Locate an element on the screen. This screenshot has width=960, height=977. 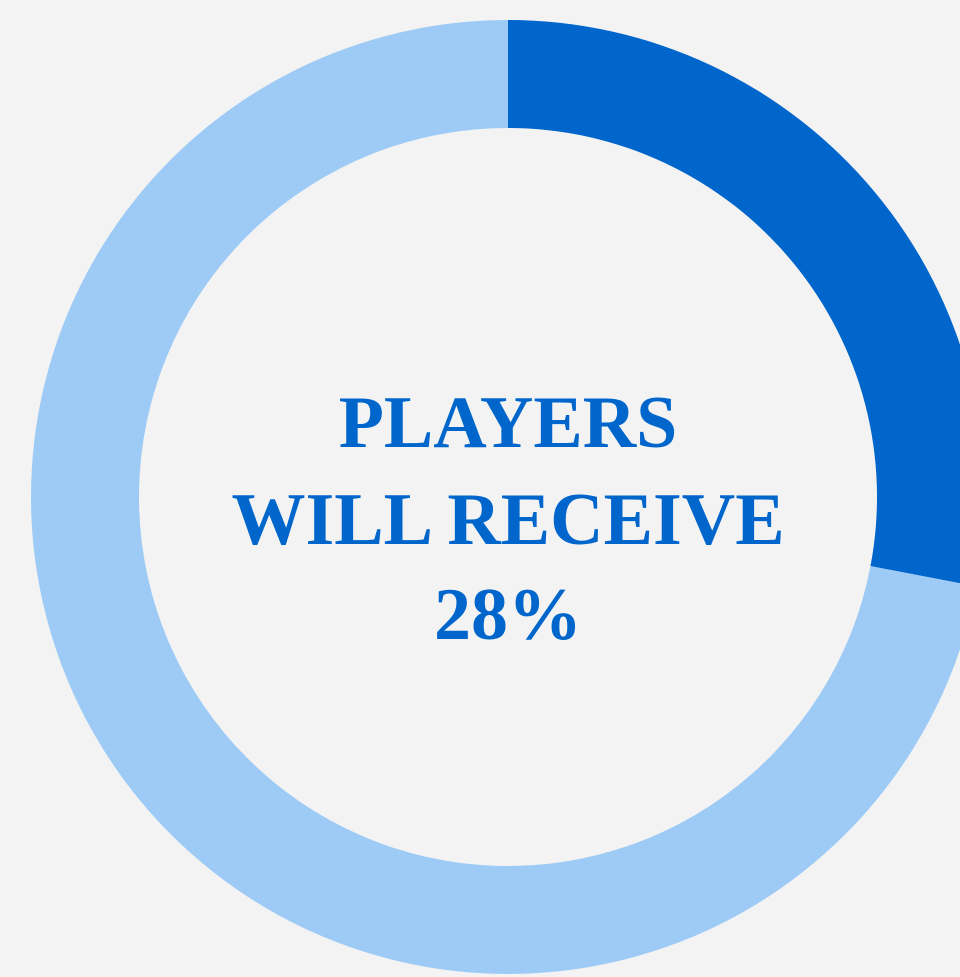
center-text: WILL RECEIVE is located at coordinates (507, 520).